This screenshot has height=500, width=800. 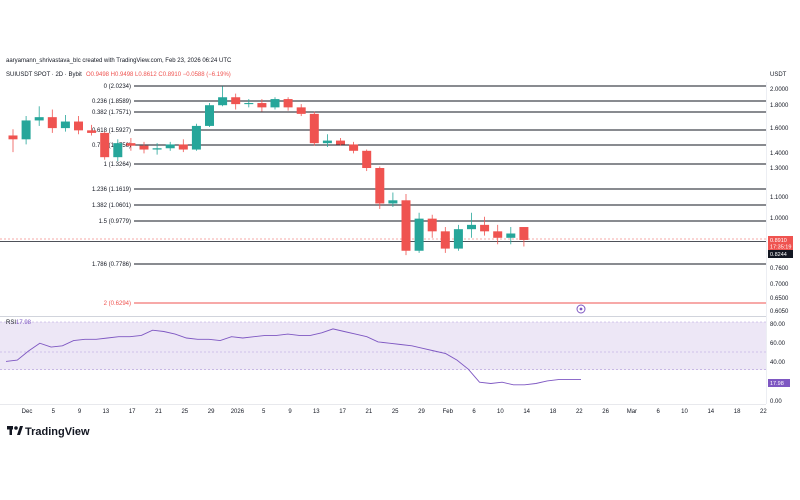 What do you see at coordinates (779, 169) in the screenshot?
I see `price-tick-label: 1.3000` at bounding box center [779, 169].